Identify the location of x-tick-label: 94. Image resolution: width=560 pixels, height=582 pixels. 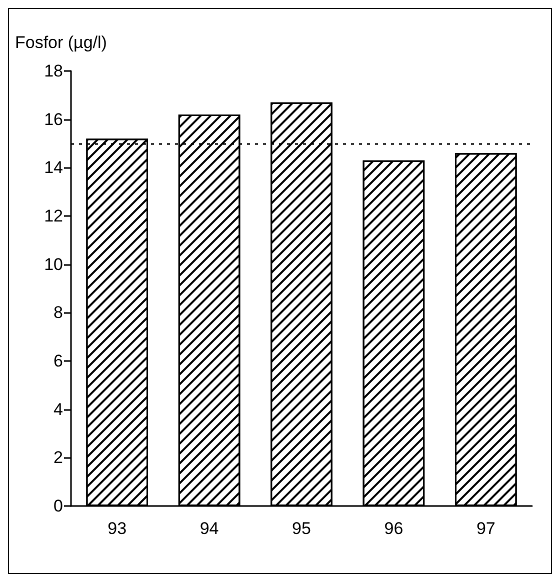
(209, 528).